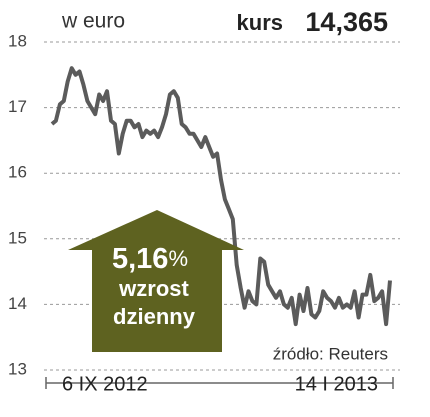 The height and width of the screenshot is (417, 430). Describe the element at coordinates (17, 237) in the screenshot. I see `y-tick-label: 15` at that location.